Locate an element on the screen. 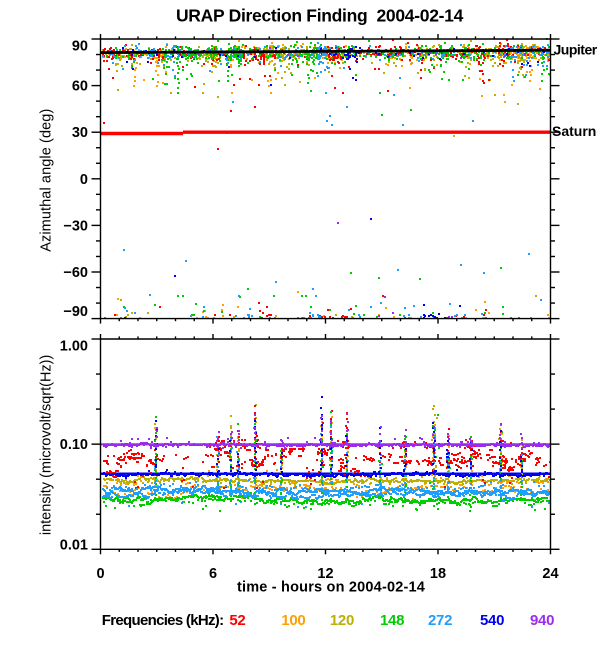  svg-text: time - hours on 2004-02-14 is located at coordinates (331, 588).